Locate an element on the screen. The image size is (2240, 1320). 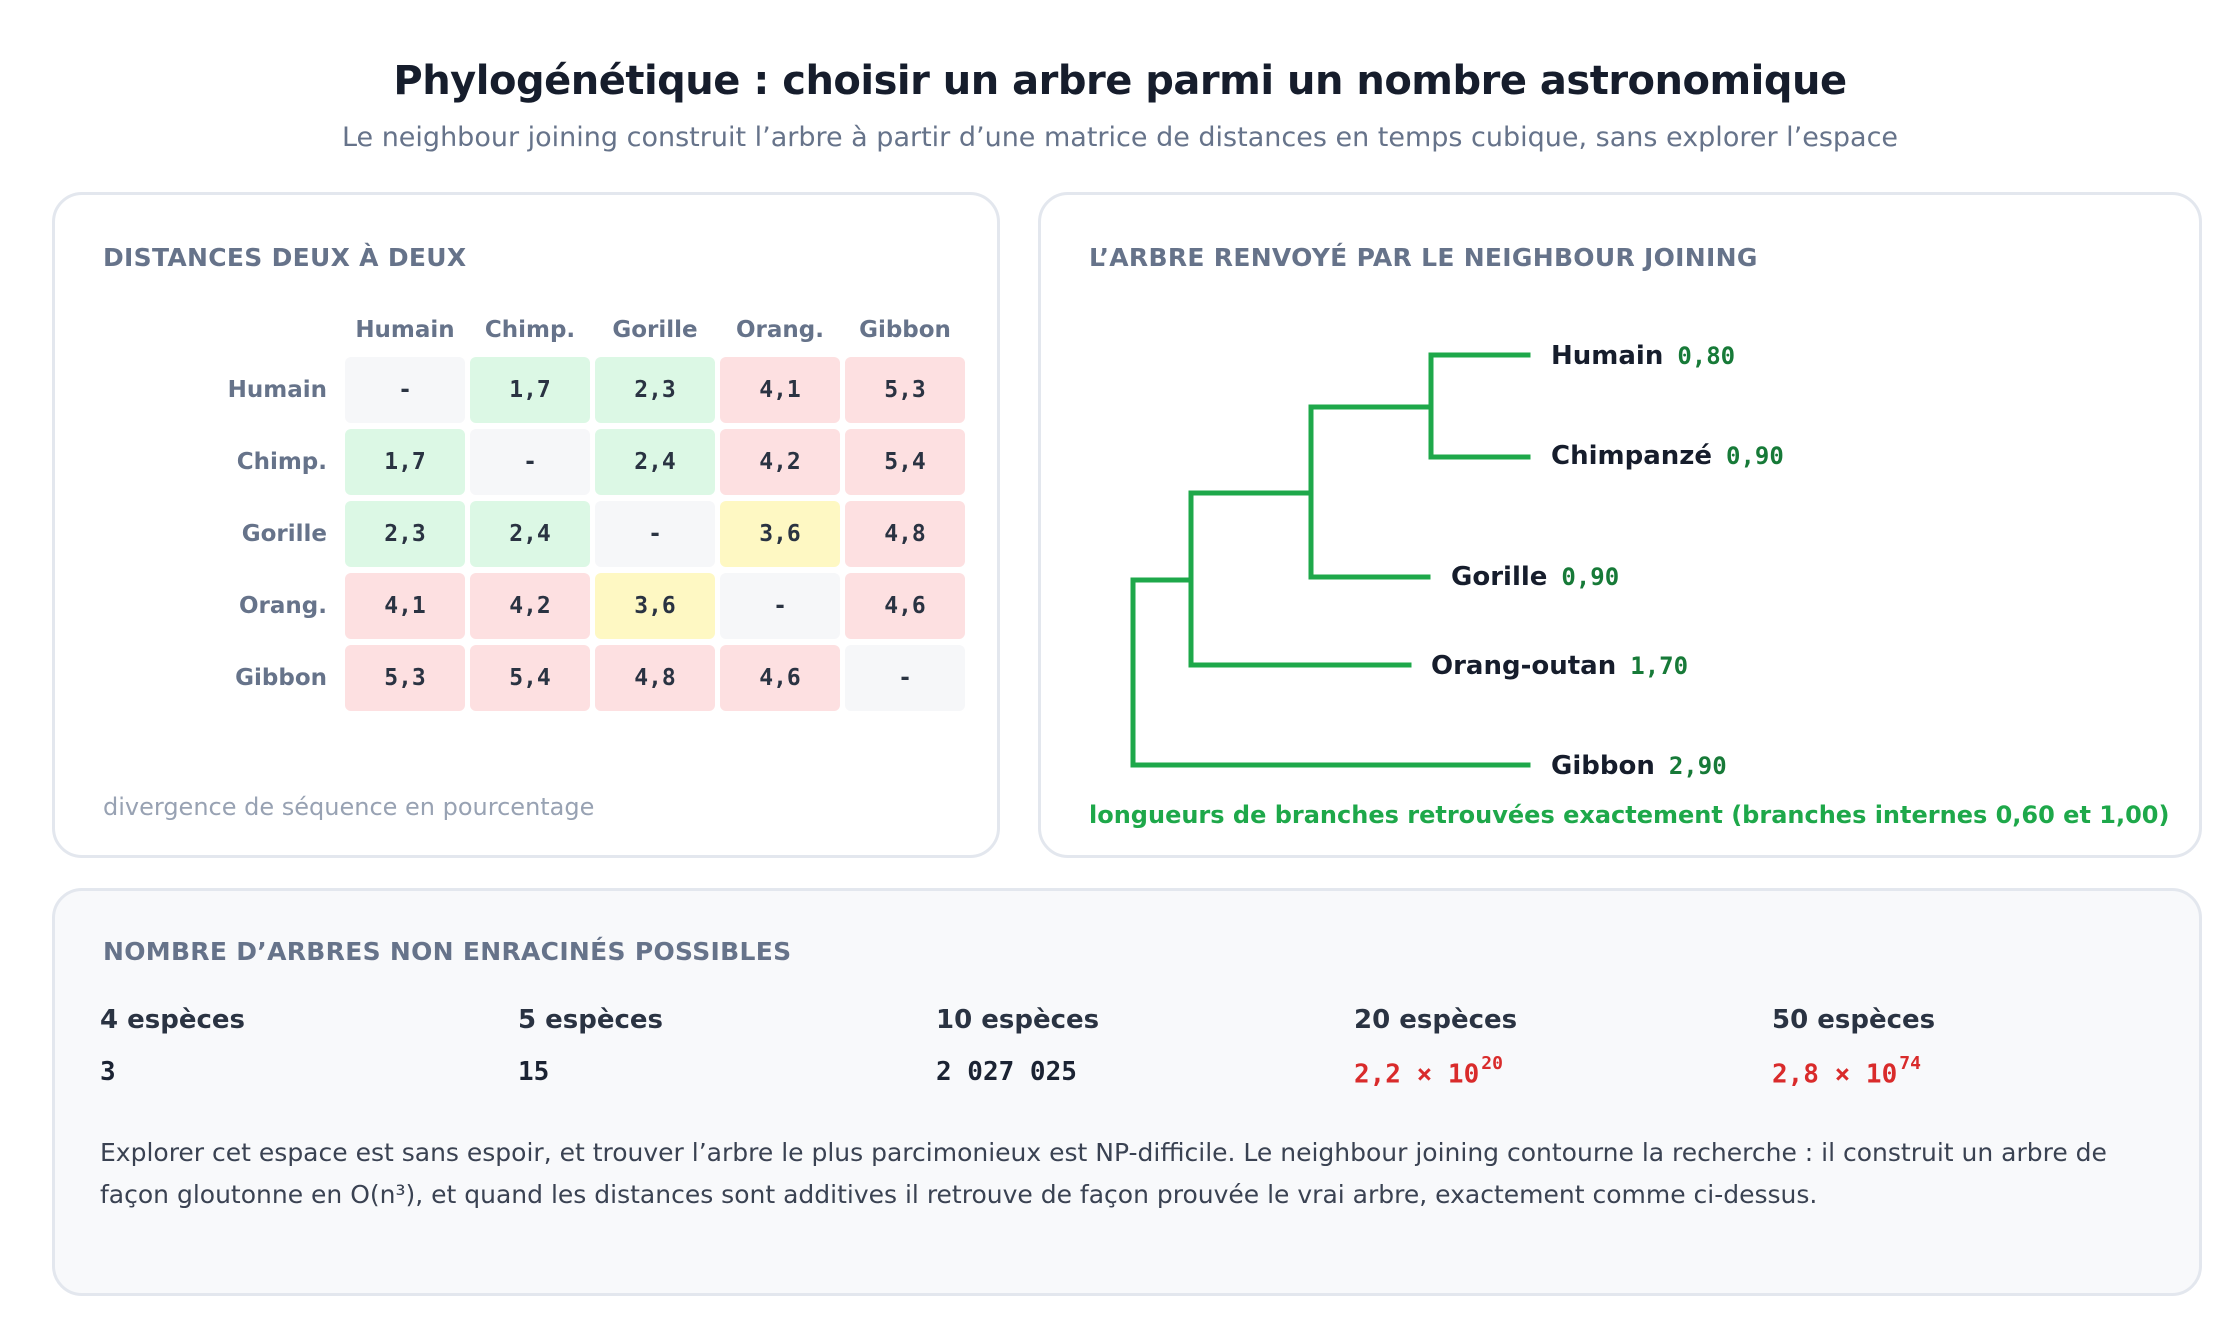
branch-orang-outan is located at coordinates (1300, 579).